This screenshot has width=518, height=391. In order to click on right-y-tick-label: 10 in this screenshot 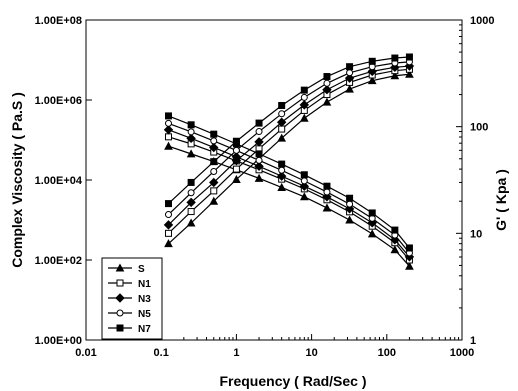, I will do `click(476, 234)`.